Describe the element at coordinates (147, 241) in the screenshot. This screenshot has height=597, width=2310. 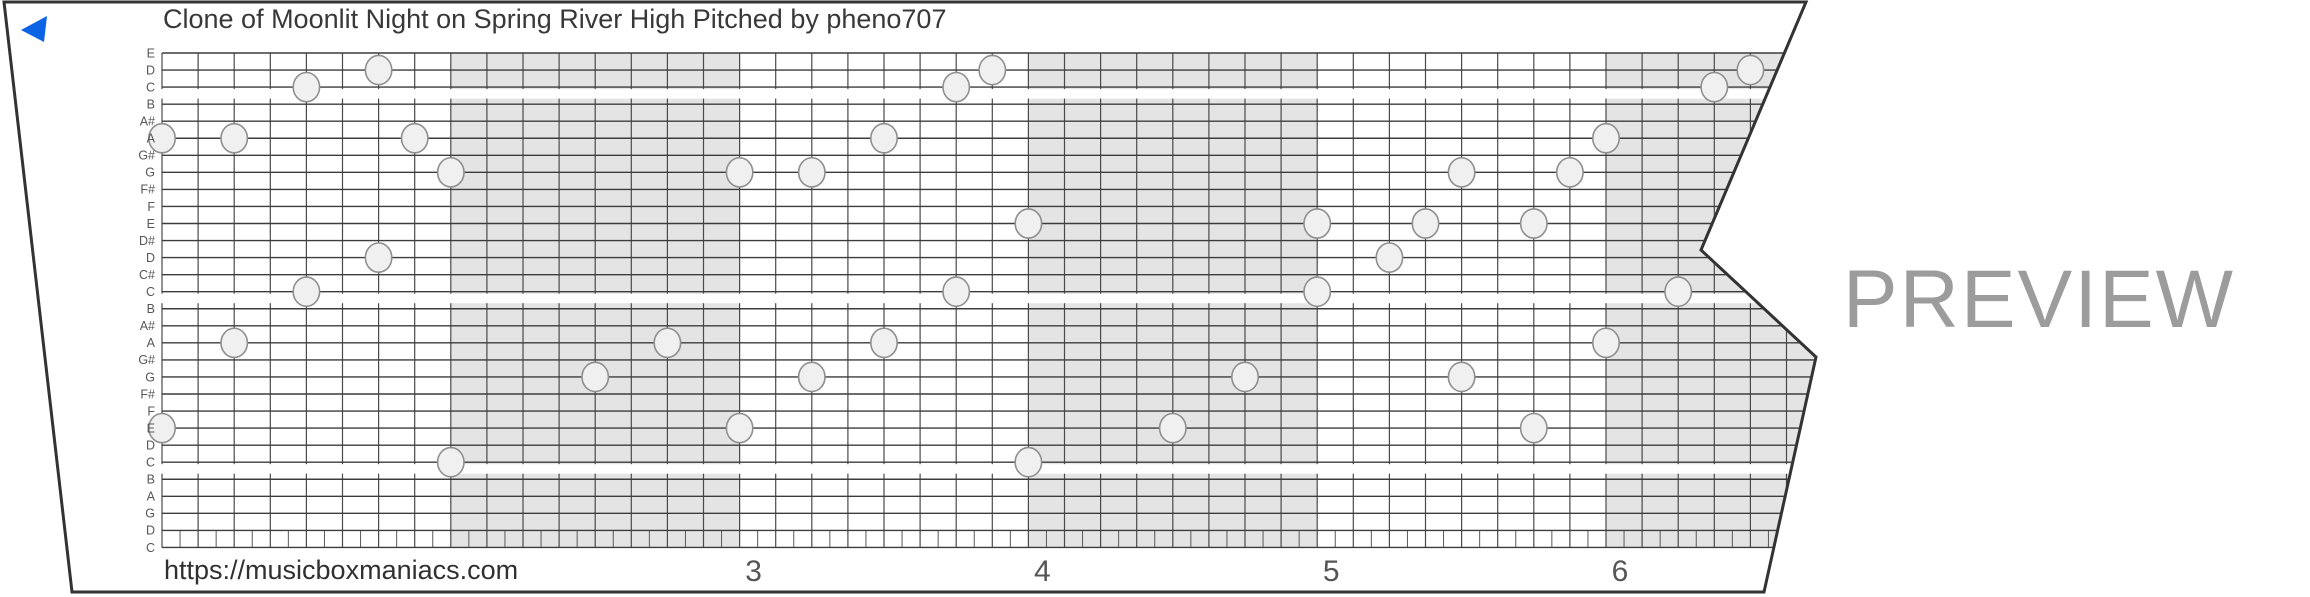
I see `note-row-label: D#` at that location.